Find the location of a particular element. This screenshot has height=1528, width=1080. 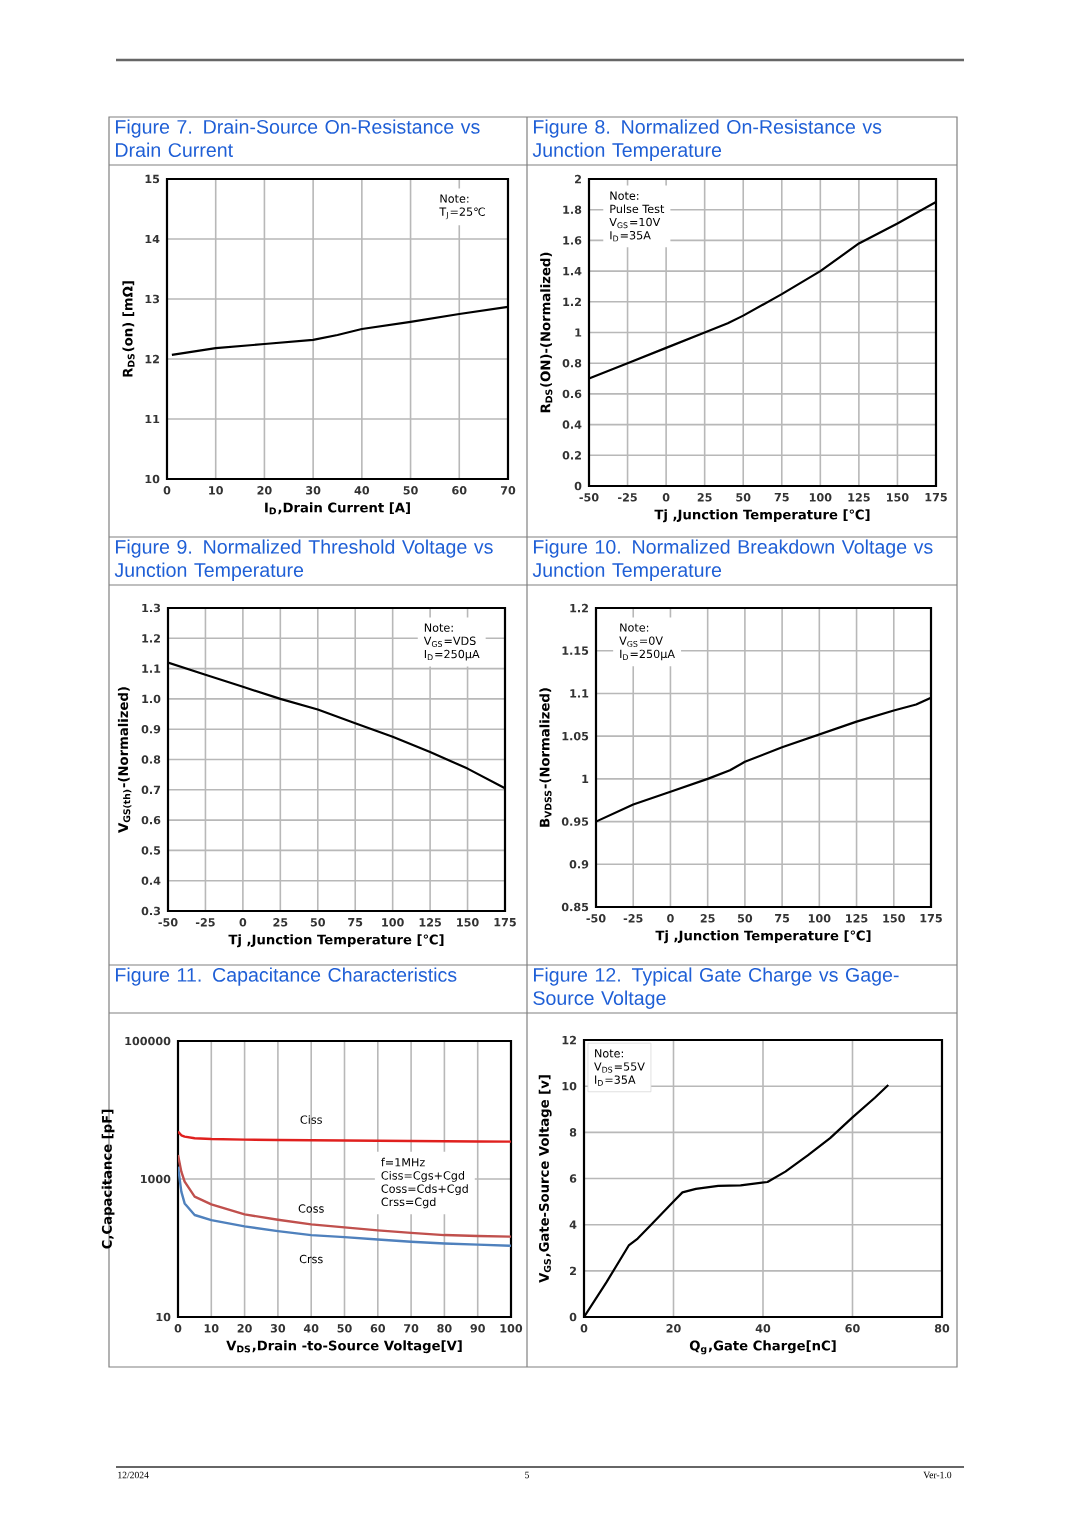

x-tick-label: 90 is located at coordinates (477, 1328).